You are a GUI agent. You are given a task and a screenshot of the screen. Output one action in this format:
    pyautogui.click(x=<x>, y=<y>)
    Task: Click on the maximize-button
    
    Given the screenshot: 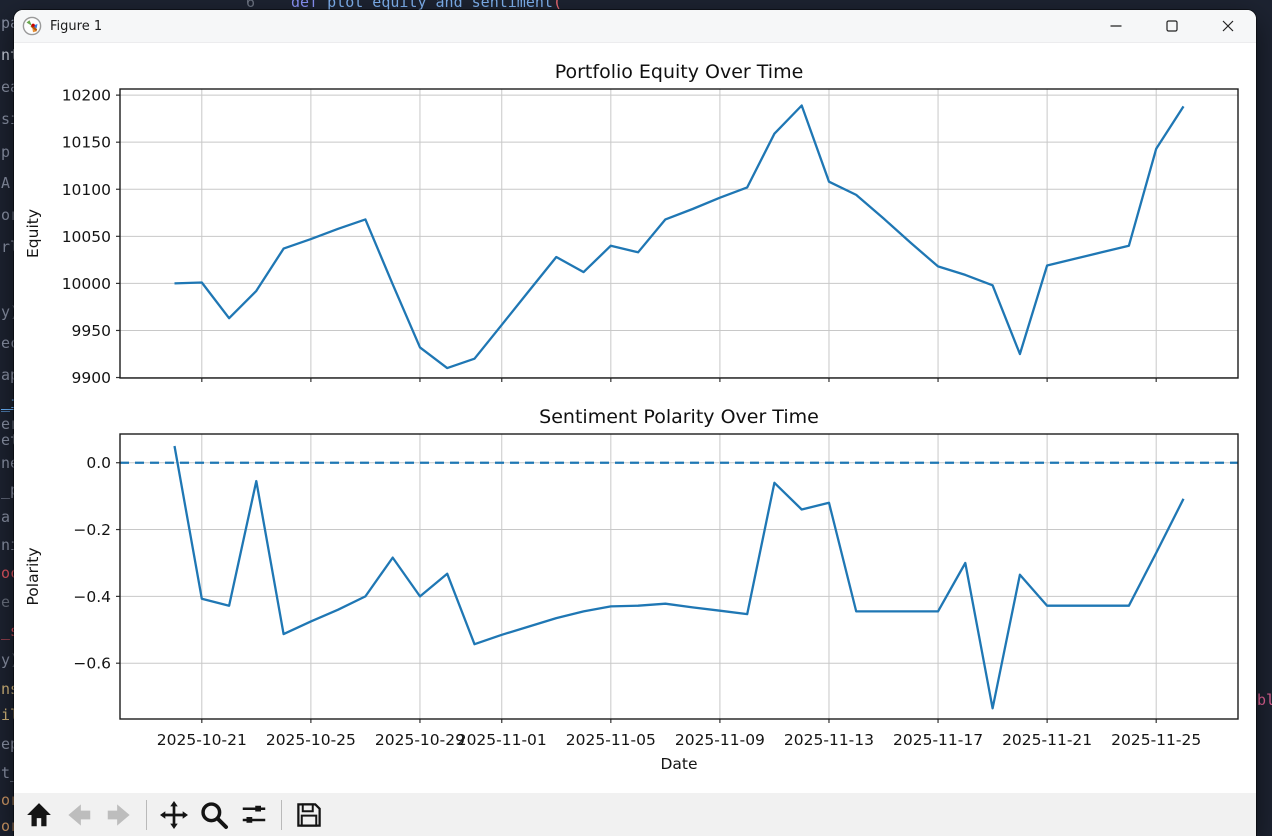 What is the action you would take?
    pyautogui.click(x=1172, y=26)
    